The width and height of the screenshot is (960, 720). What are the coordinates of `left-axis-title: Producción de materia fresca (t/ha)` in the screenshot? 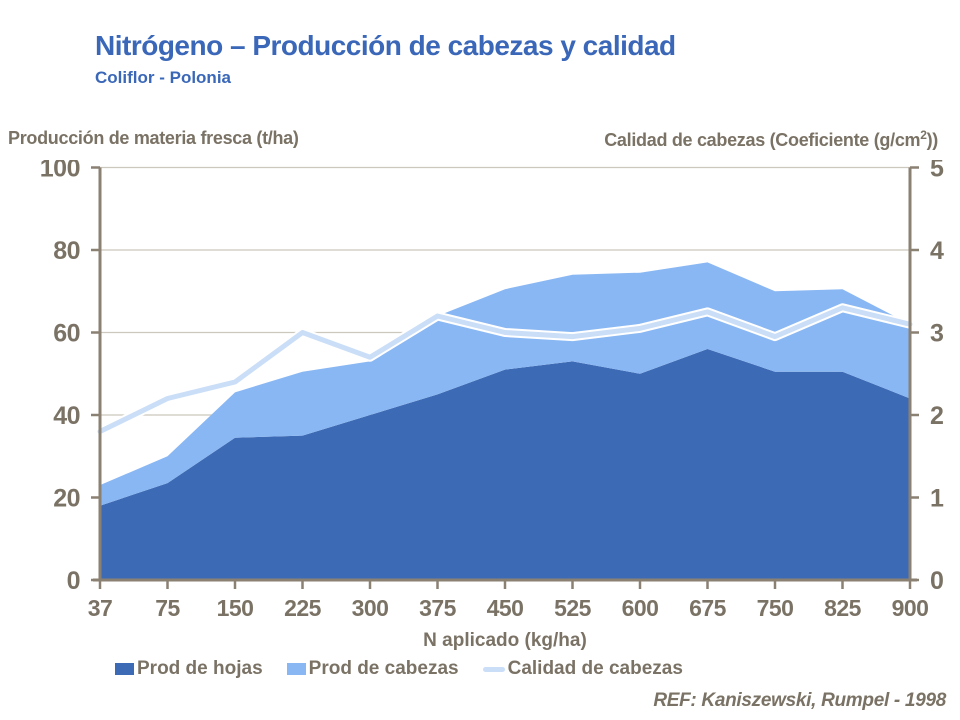 It's located at (153, 138).